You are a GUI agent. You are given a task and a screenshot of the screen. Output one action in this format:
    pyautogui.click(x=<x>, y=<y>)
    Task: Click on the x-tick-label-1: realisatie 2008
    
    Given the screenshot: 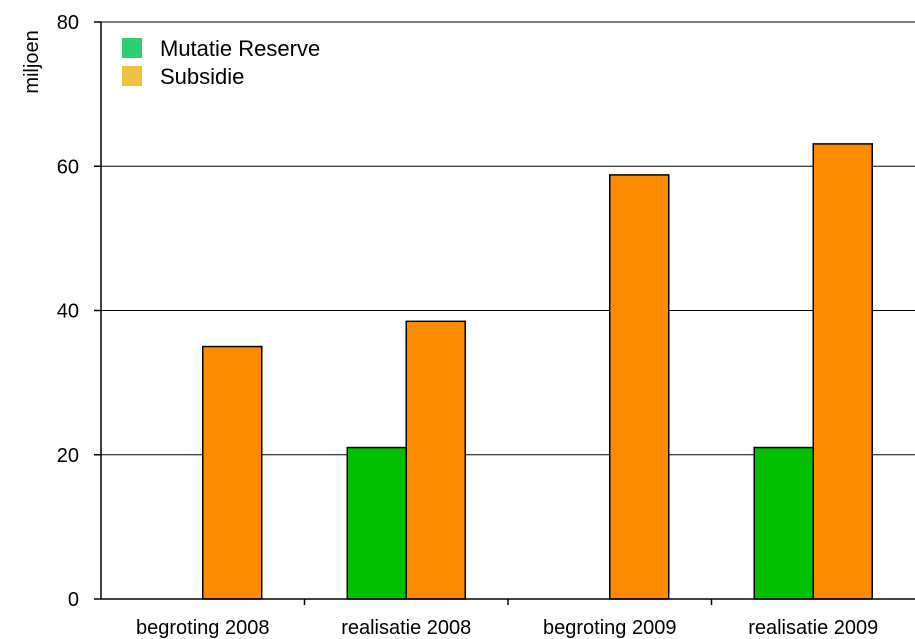 What is the action you would take?
    pyautogui.click(x=406, y=628)
    